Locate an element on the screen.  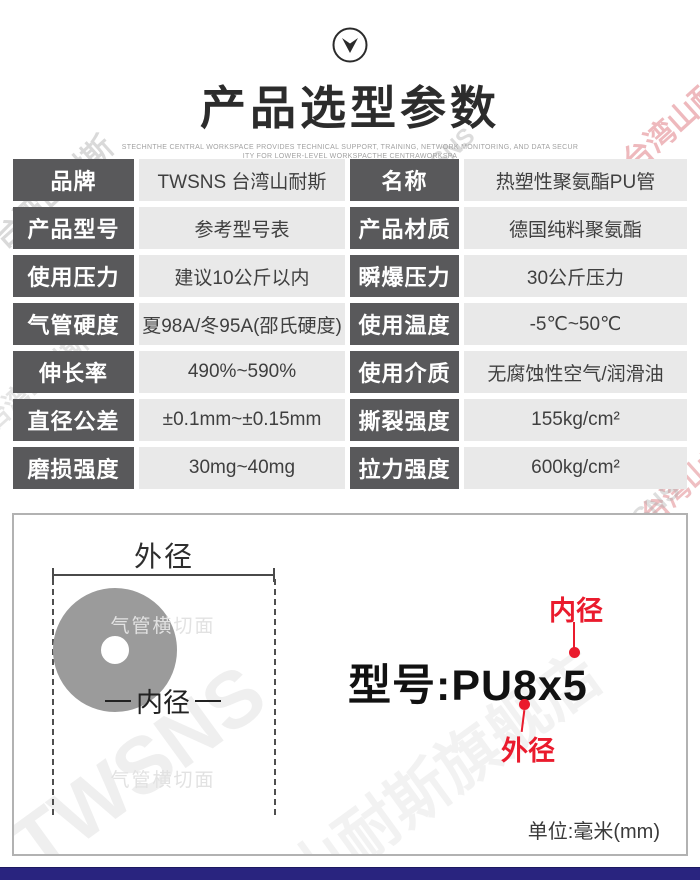
spec-label: 产品材质 is located at coordinates (404, 228).